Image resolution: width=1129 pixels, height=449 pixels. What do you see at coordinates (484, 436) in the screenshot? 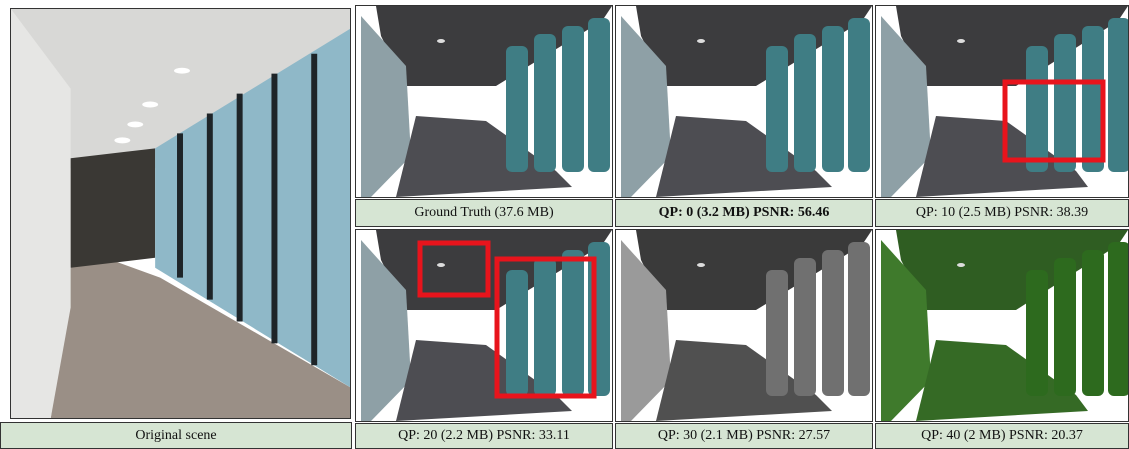
I see `caption: QP: 20 (2.2 MB) PSNR: 33.11` at bounding box center [484, 436].